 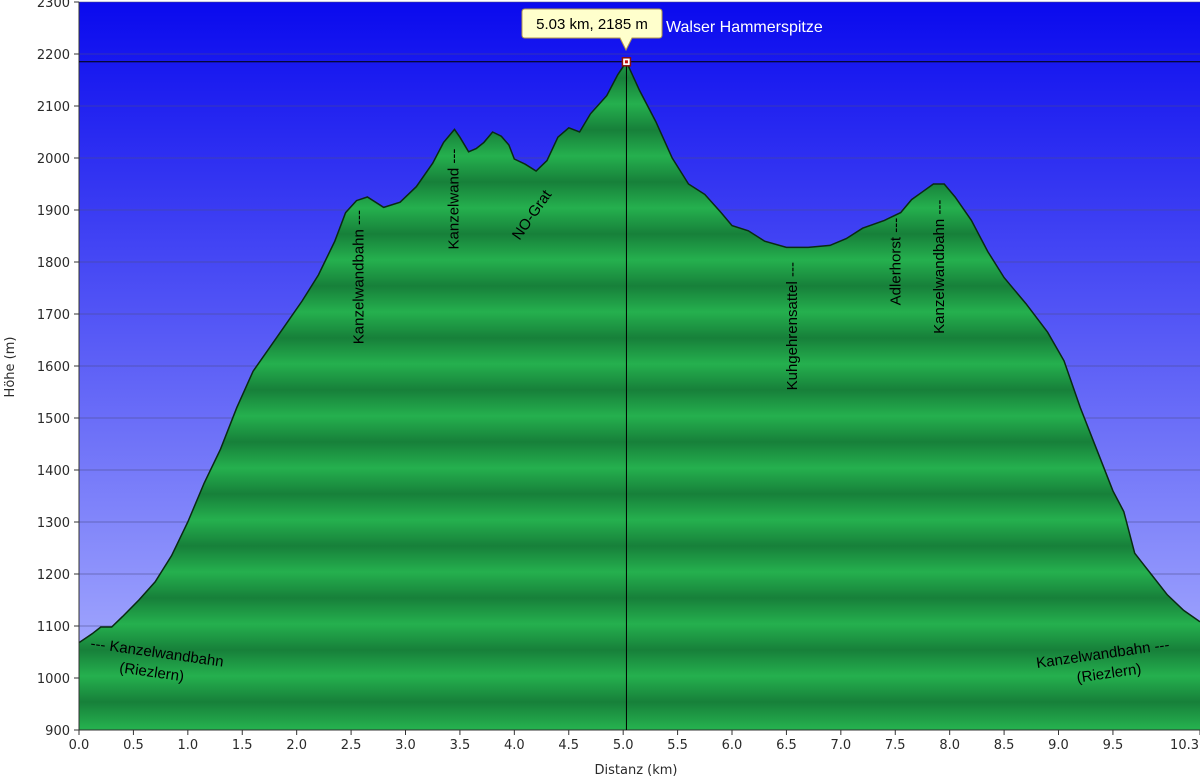 What do you see at coordinates (841, 745) in the screenshot?
I see `x-tick-label: 7.0` at bounding box center [841, 745].